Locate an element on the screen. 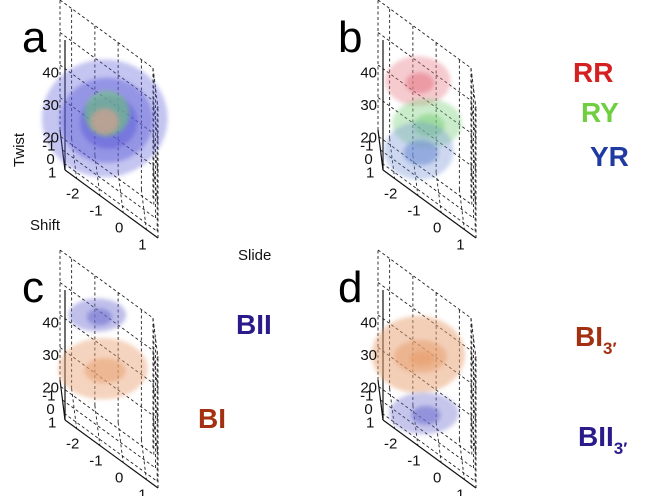 This screenshot has height=496, width=659. series-annotation: BI3′ is located at coordinates (596, 339).